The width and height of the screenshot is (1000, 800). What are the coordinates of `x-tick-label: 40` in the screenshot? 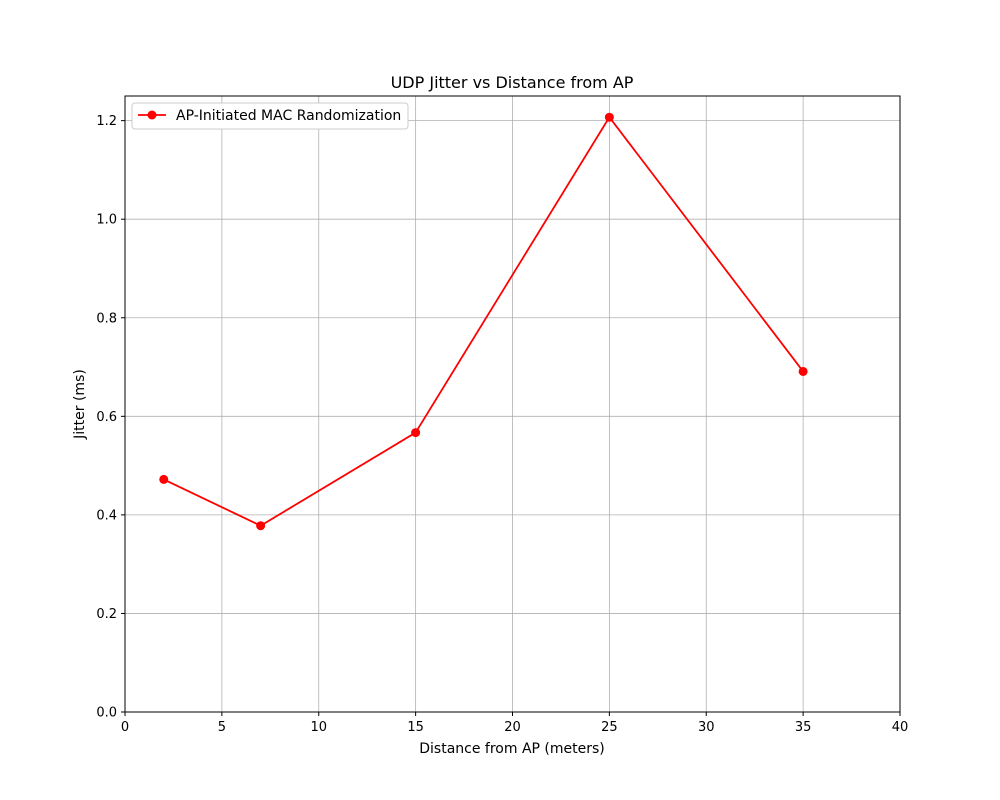 It's located at (900, 727).